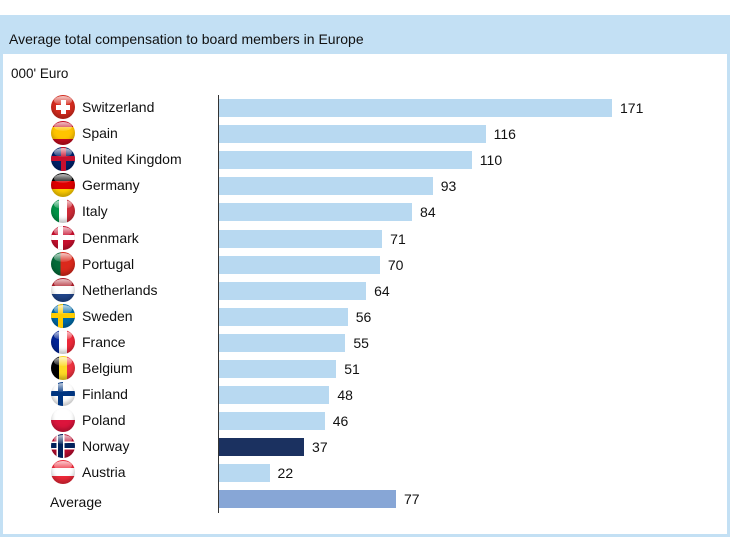 The width and height of the screenshot is (730, 552). I want to click on category-label-portugal: Portugal, so click(108, 263).